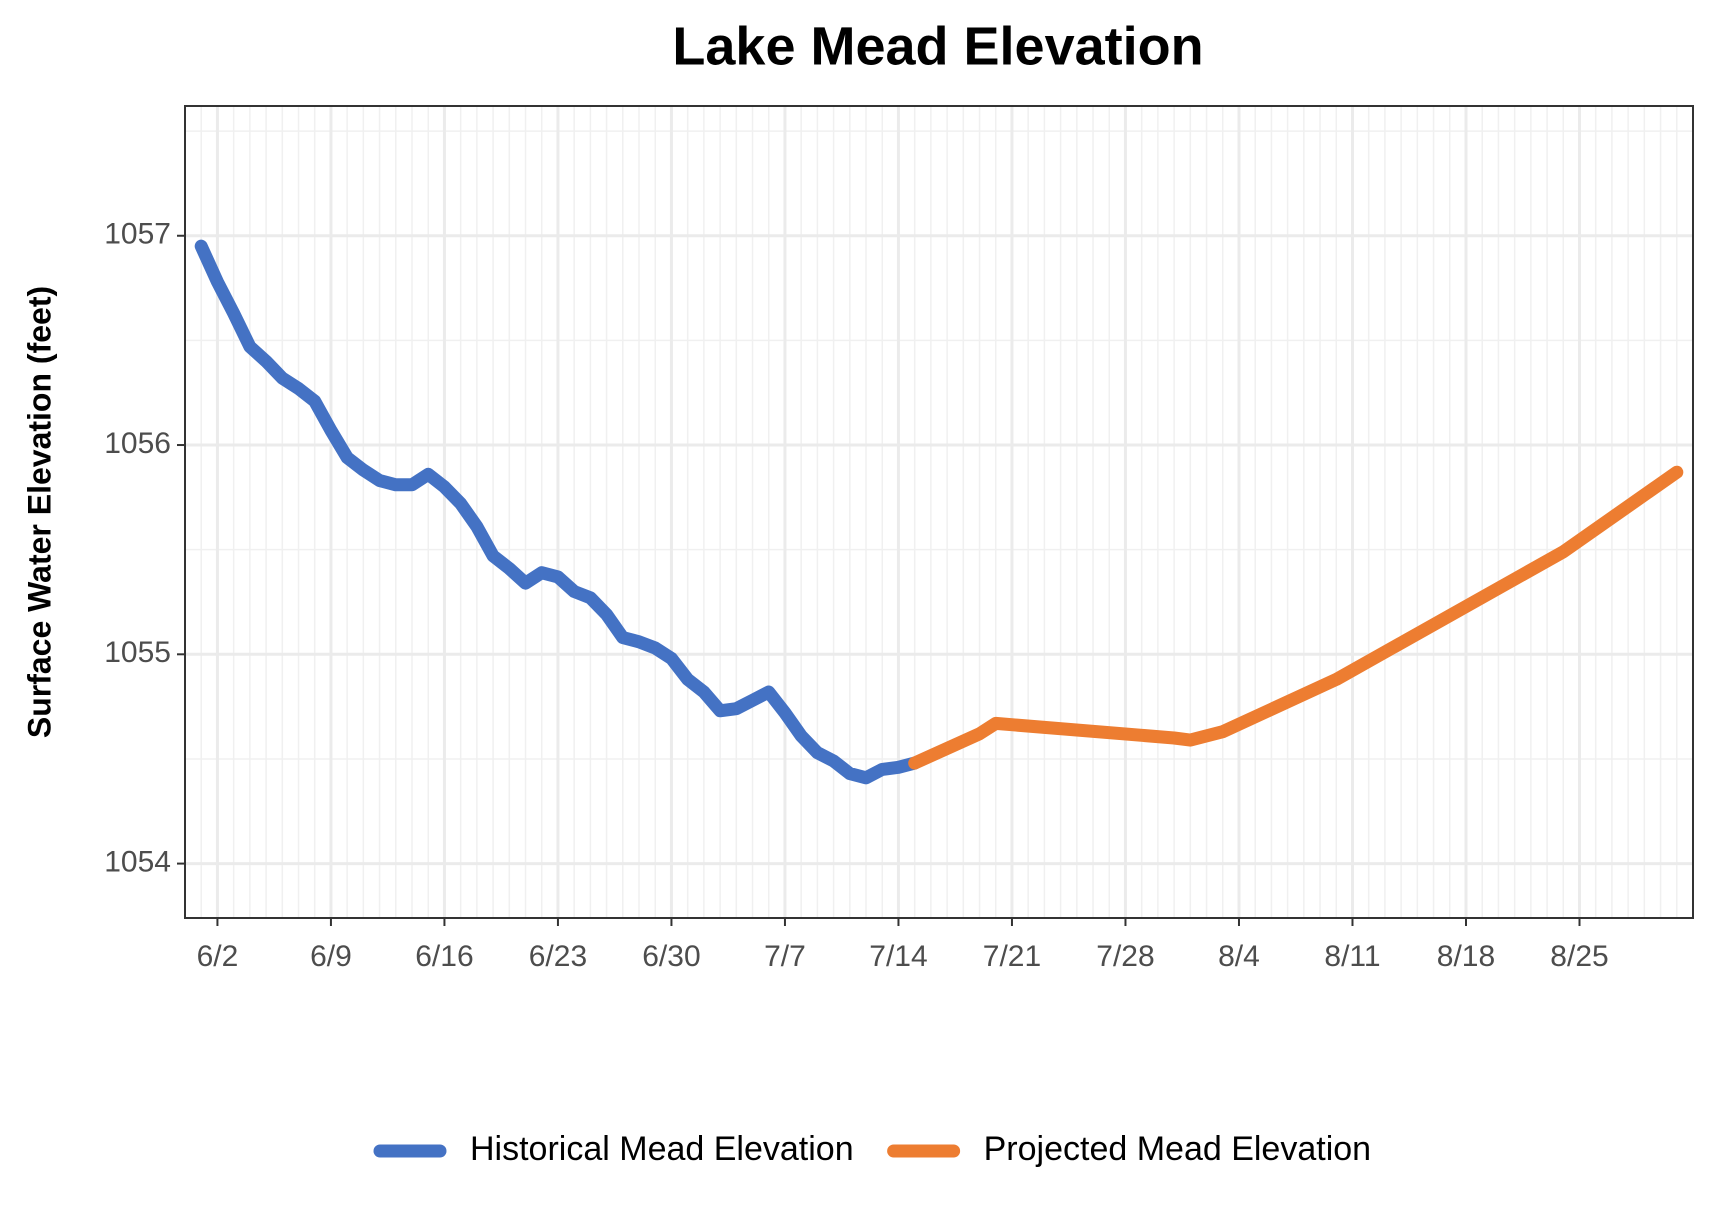 The height and width of the screenshot is (1230, 1710). I want to click on x-tick-label: 8/11, so click(1352, 956).